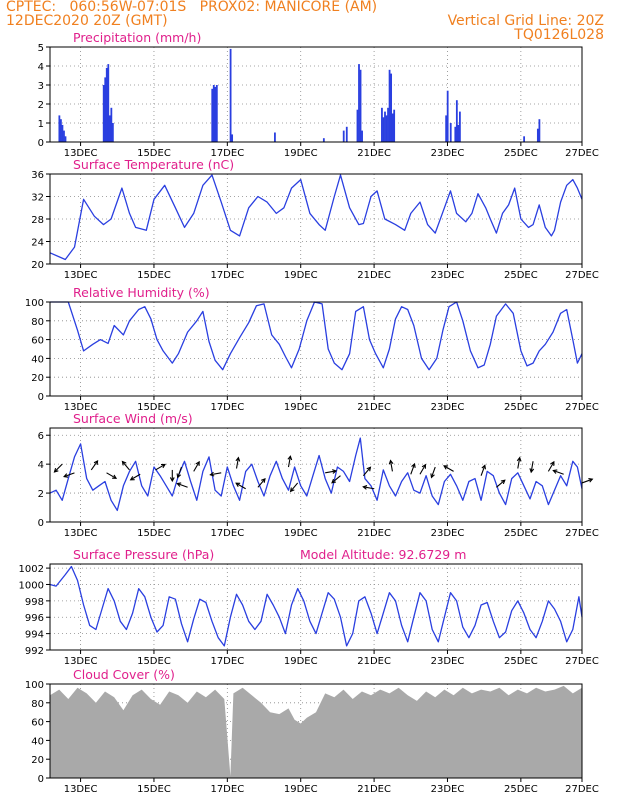 Image resolution: width=618 pixels, height=800 pixels. Describe the element at coordinates (34, 602) in the screenshot. I see `pressure-ytick-label: 998` at that location.